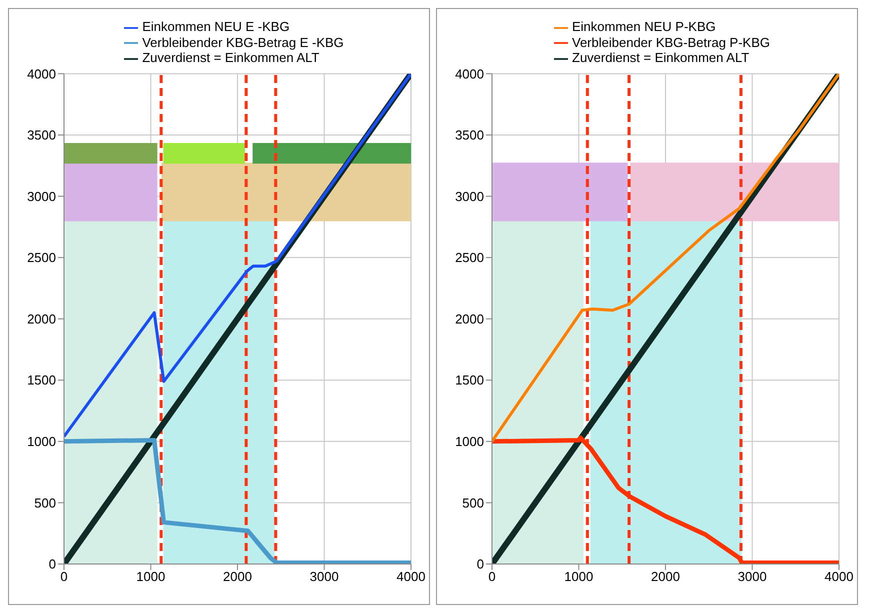  I want to click on legend-label: Einkommen NEU E -KBG, so click(216, 26).